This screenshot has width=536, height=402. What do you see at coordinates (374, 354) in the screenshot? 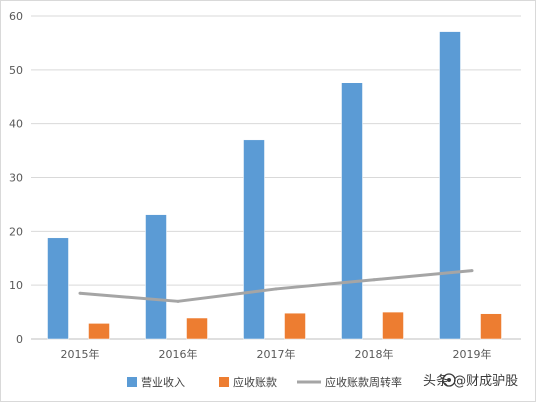
I see `x-tick-label: 2018年` at bounding box center [374, 354].